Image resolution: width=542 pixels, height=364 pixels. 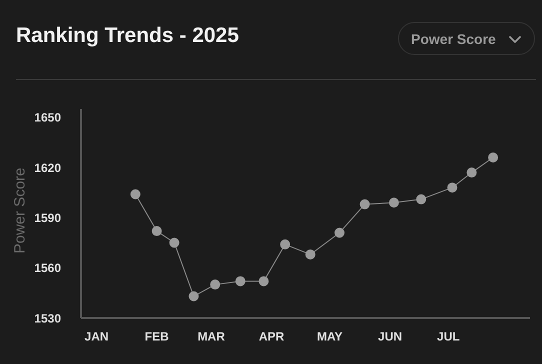 What do you see at coordinates (330, 337) in the screenshot?
I see `x-tick-label: MAY` at bounding box center [330, 337].